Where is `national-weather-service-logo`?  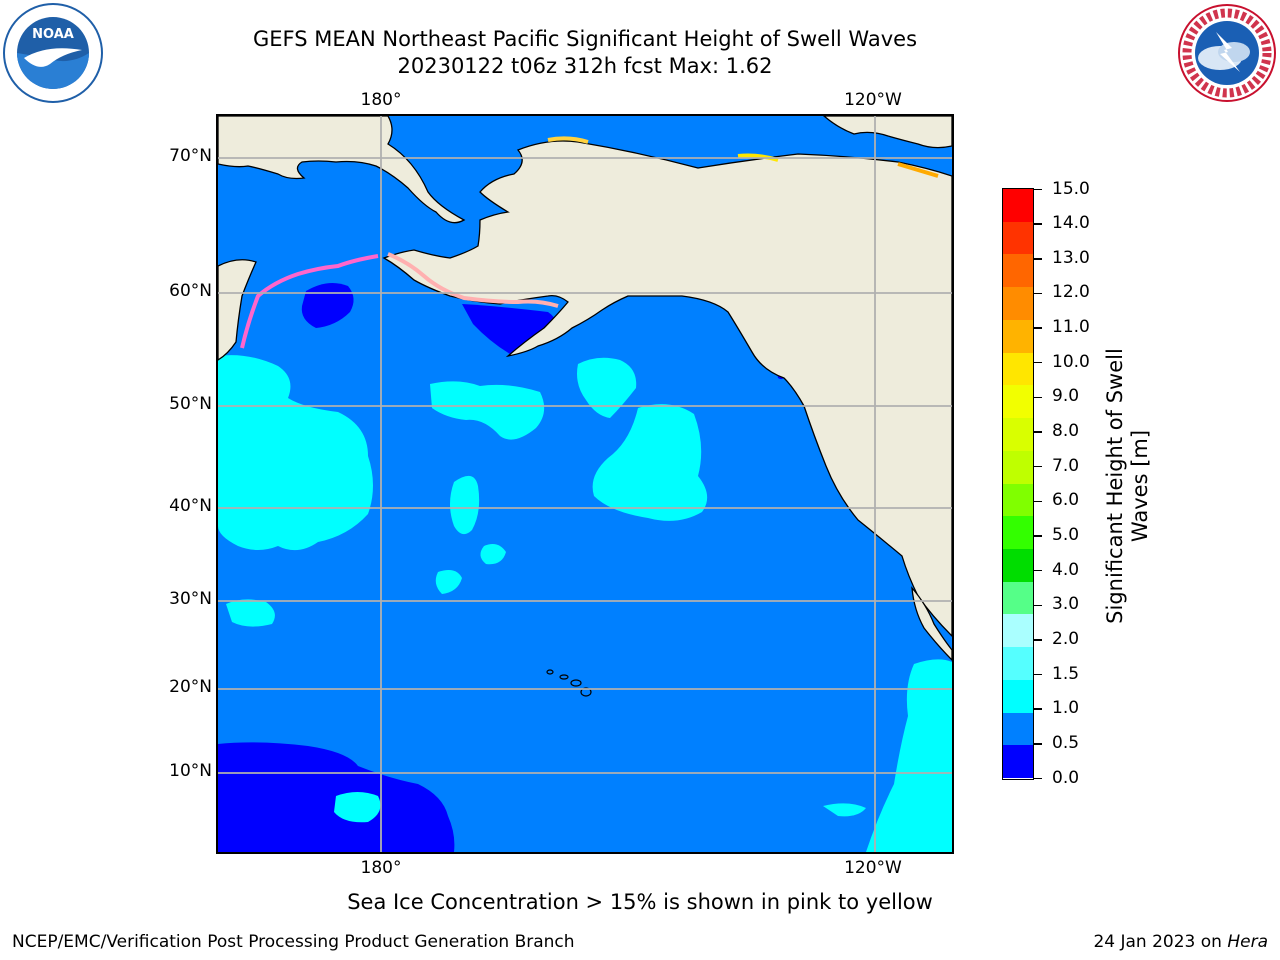
national-weather-service-logo is located at coordinates (1227, 53).